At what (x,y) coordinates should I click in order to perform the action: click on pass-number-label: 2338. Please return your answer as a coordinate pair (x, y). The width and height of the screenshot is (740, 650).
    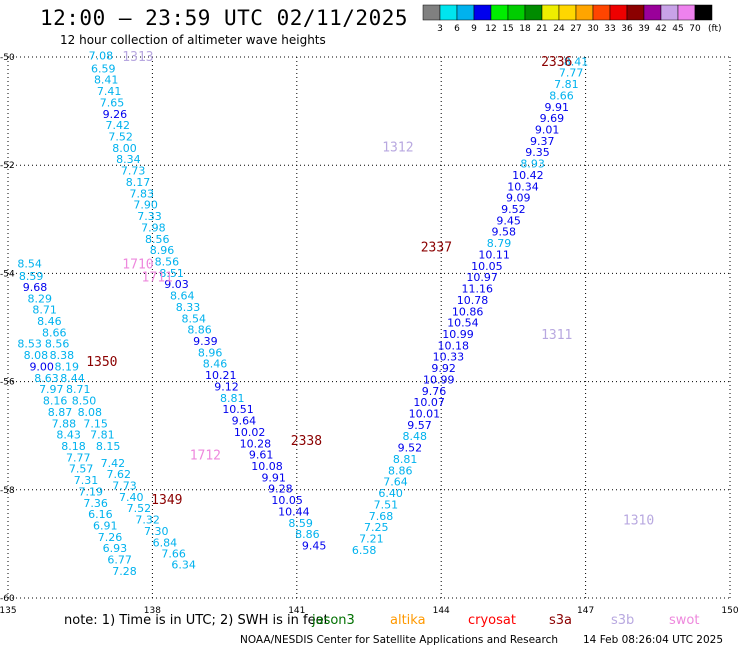
    Looking at the image, I should click on (306, 441).